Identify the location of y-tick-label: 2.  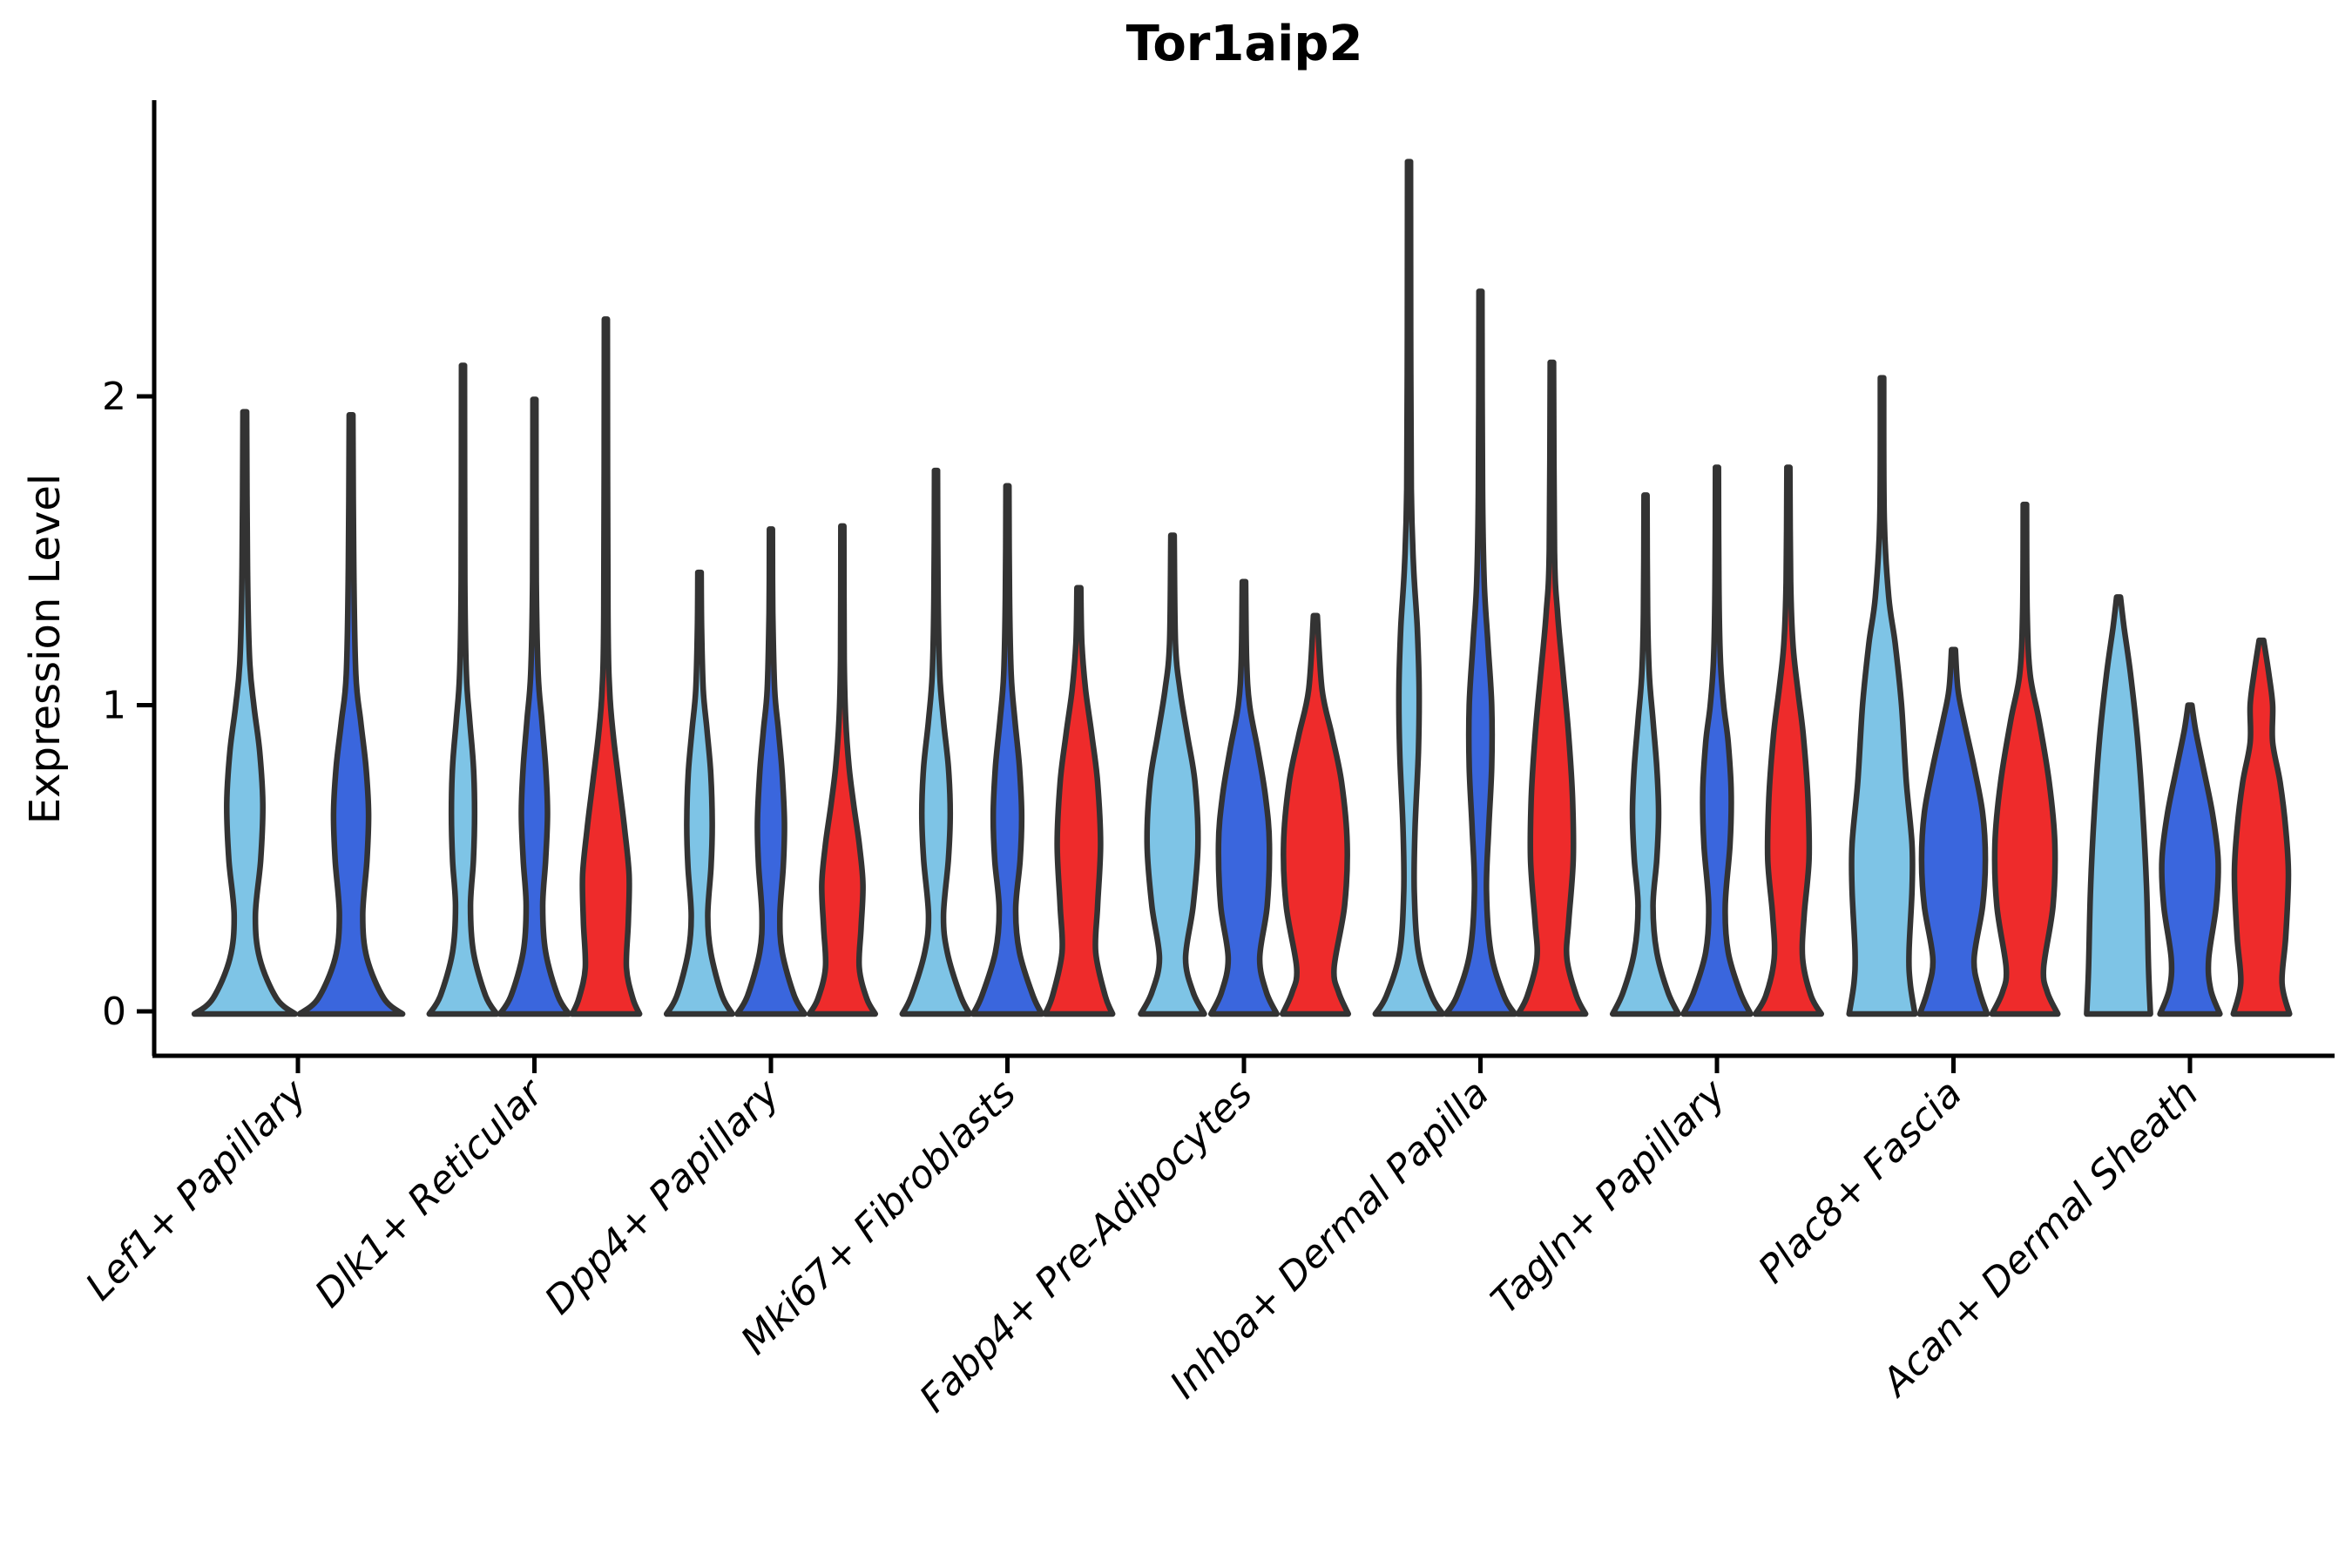
(114, 397).